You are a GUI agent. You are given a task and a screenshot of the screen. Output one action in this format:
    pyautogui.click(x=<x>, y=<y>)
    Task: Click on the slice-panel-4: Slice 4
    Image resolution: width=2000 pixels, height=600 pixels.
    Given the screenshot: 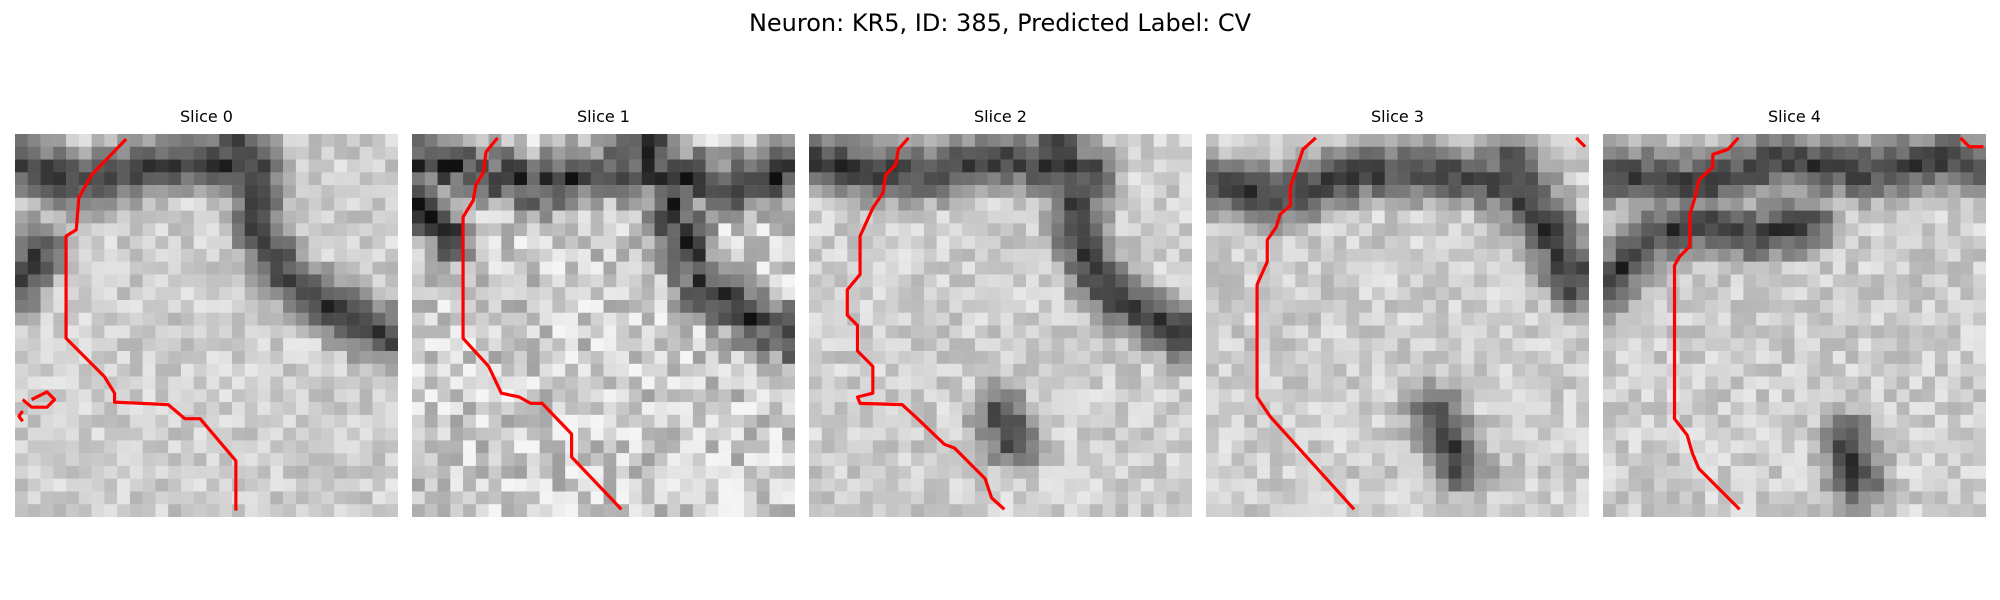 What is the action you would take?
    pyautogui.click(x=1794, y=317)
    